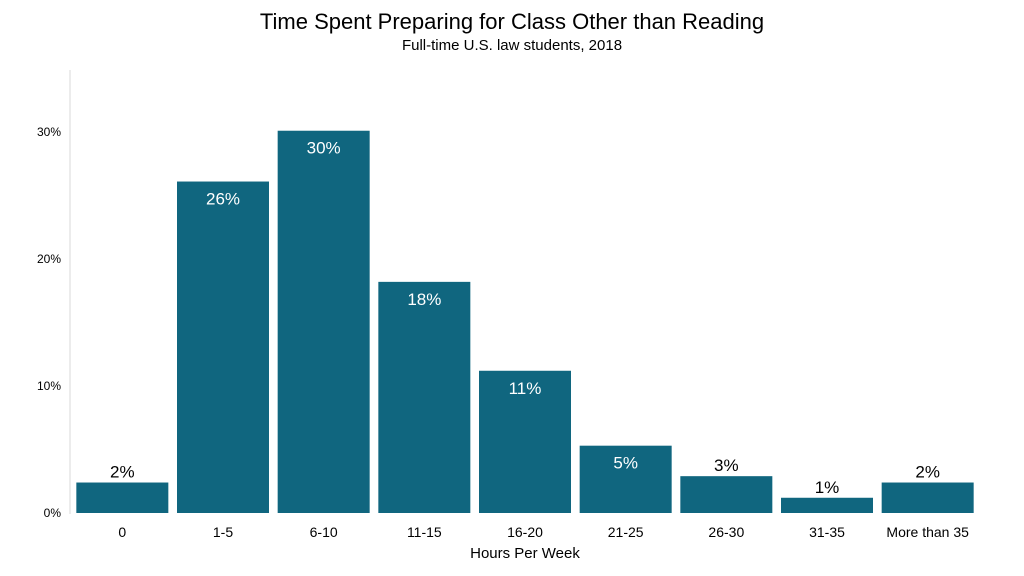  Describe the element at coordinates (626, 532) in the screenshot. I see `x-tick-label: 21-25` at that location.